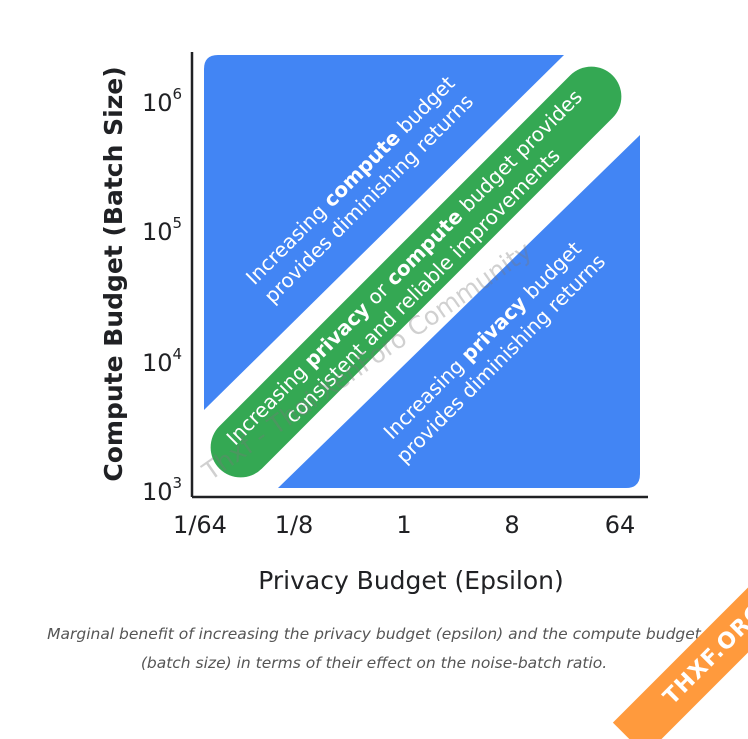  I want to click on y-axis-title: Compute Budget (Batch Size), so click(113, 273).